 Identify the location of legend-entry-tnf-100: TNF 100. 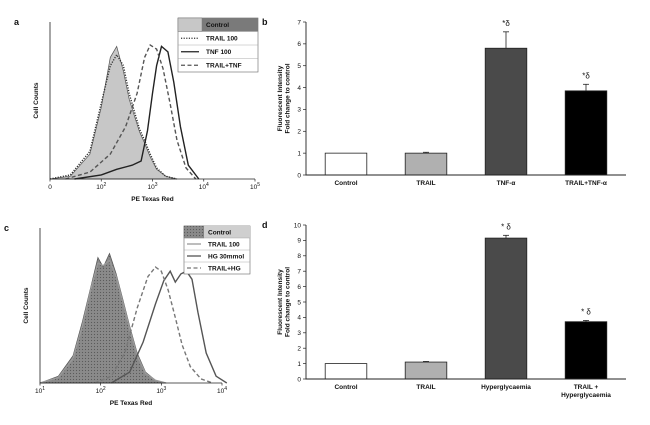
(219, 52).